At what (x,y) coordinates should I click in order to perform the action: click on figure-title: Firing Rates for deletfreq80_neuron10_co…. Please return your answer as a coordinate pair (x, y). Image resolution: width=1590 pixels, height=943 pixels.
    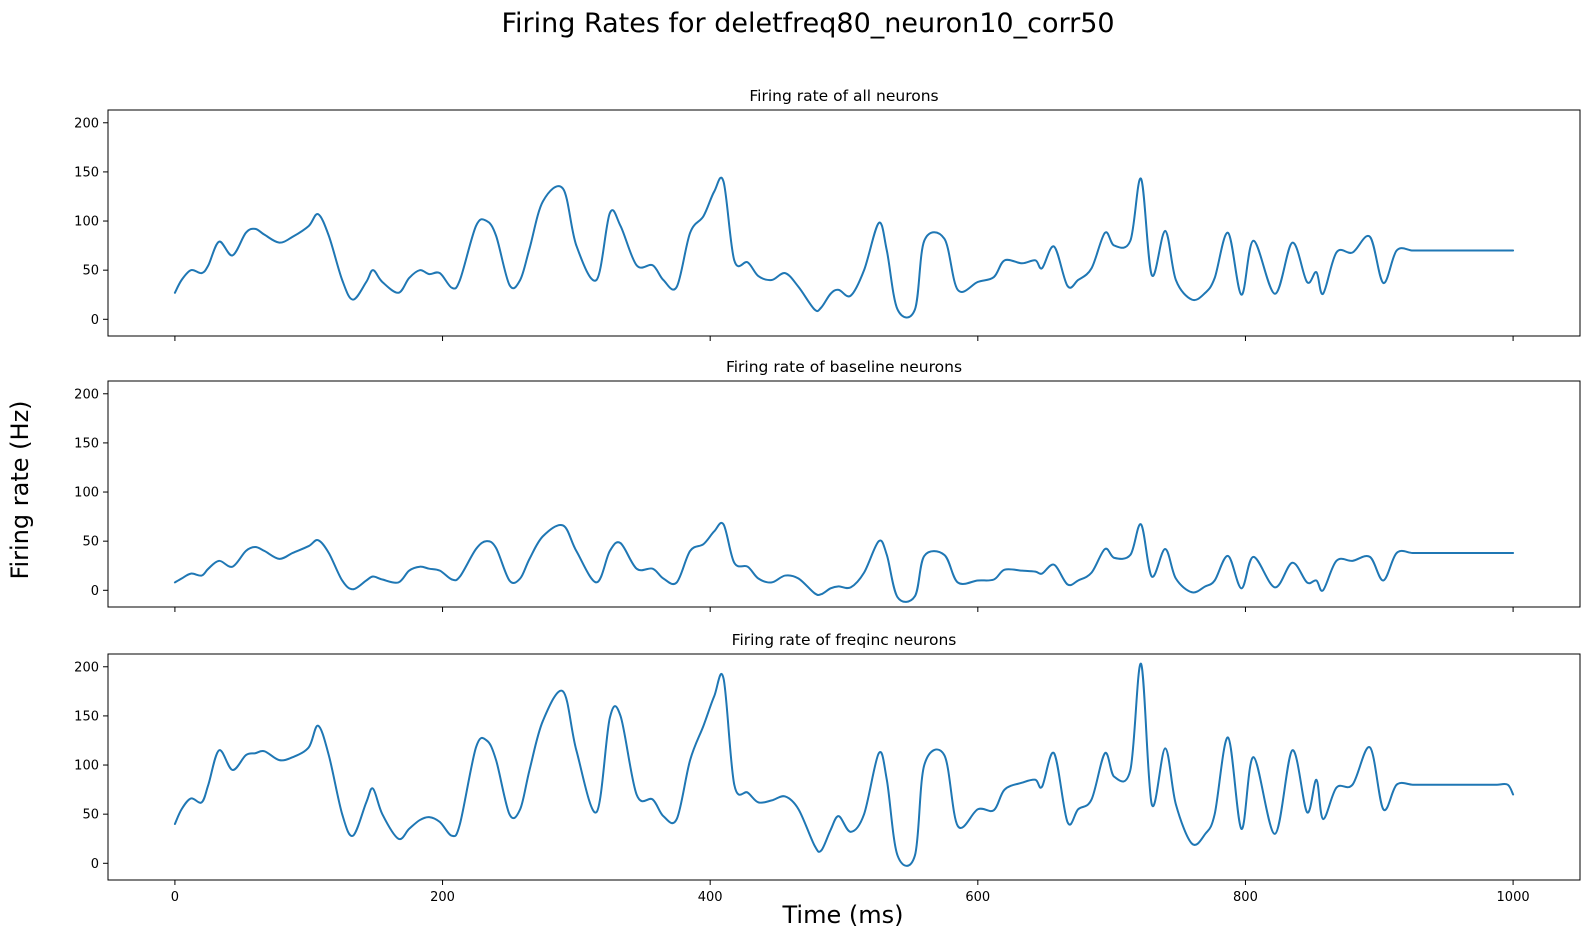
    Looking at the image, I should click on (807, 23).